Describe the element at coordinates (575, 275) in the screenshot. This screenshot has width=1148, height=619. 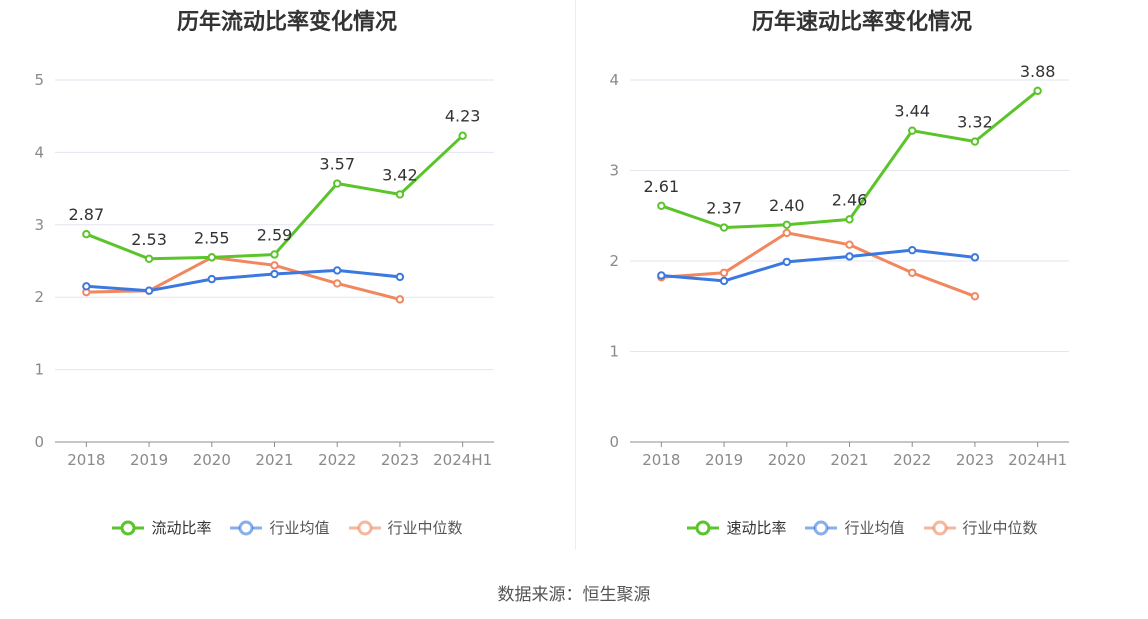
I see `panel-divider` at that location.